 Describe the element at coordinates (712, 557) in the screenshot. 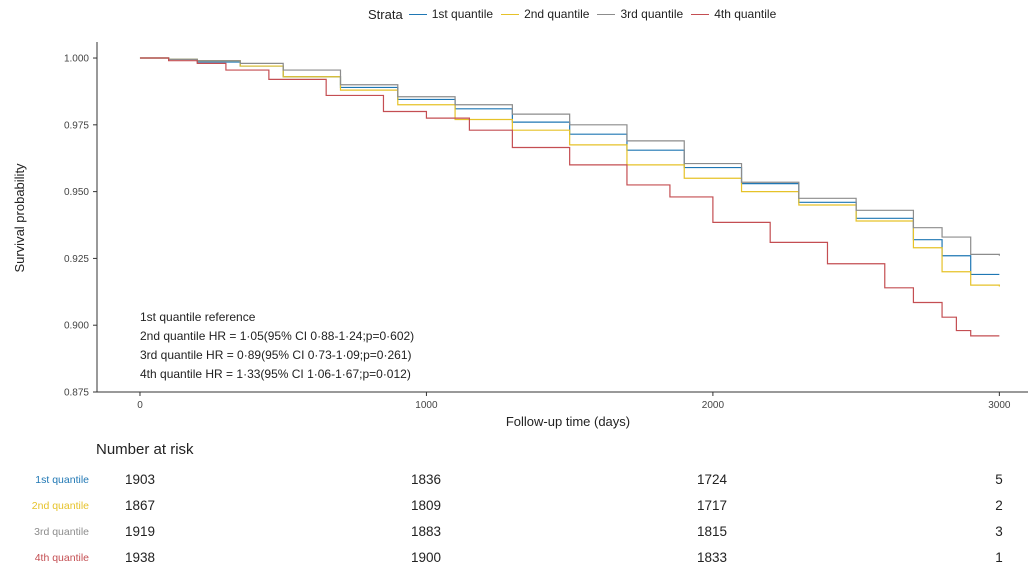

I see `risk-cell: 1833` at that location.